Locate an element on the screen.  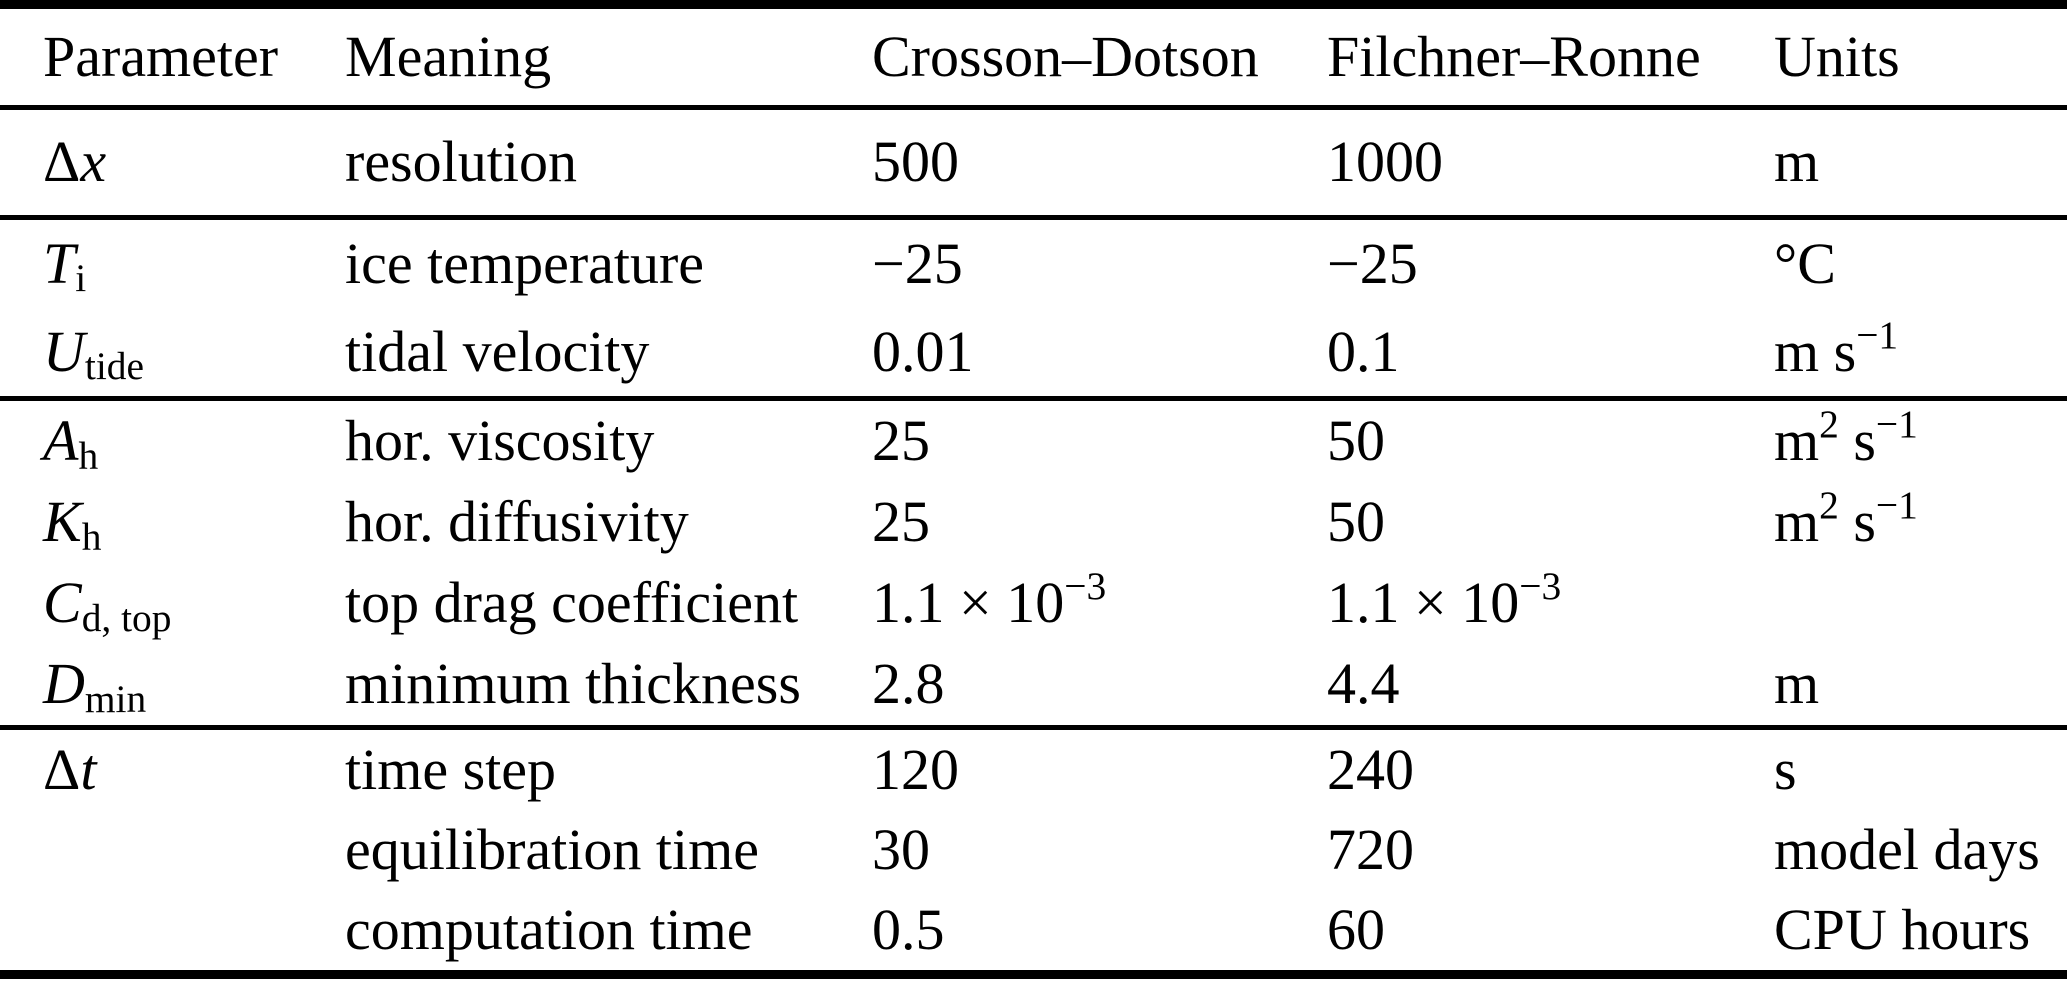
column-header-meaning: Meaning is located at coordinates (448, 56).